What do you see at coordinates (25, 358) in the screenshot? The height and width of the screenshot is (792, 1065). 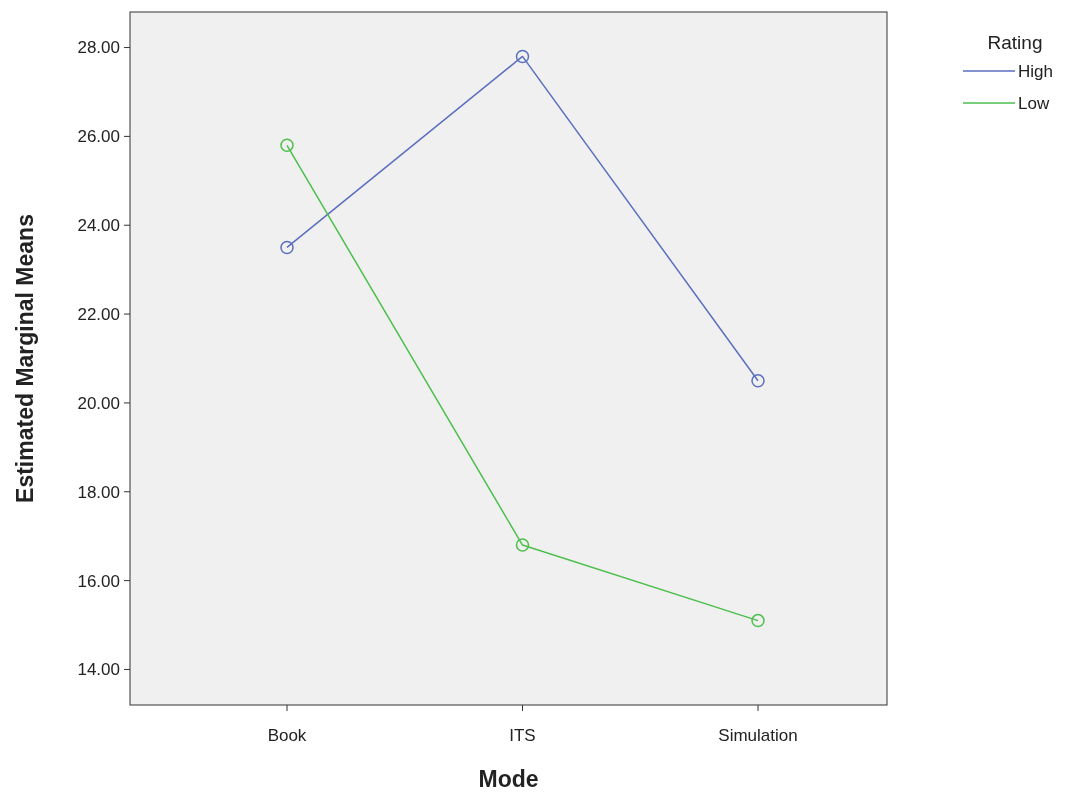 I see `y-axis-title: Estimated Marginal Means` at bounding box center [25, 358].